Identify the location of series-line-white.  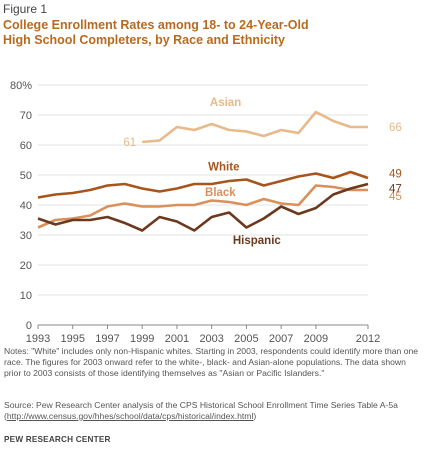
(203, 184).